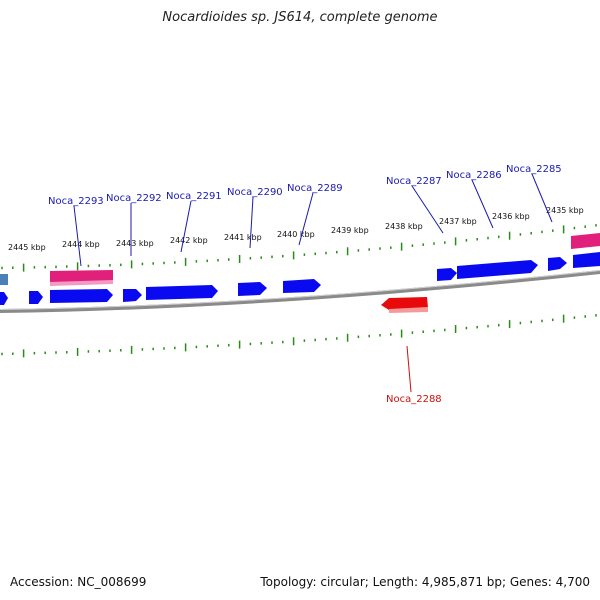 The height and width of the screenshot is (600, 600). Describe the element at coordinates (300, 17) in the screenshot. I see `map-title: Nocardioides sp. JS614, complete genome` at that location.